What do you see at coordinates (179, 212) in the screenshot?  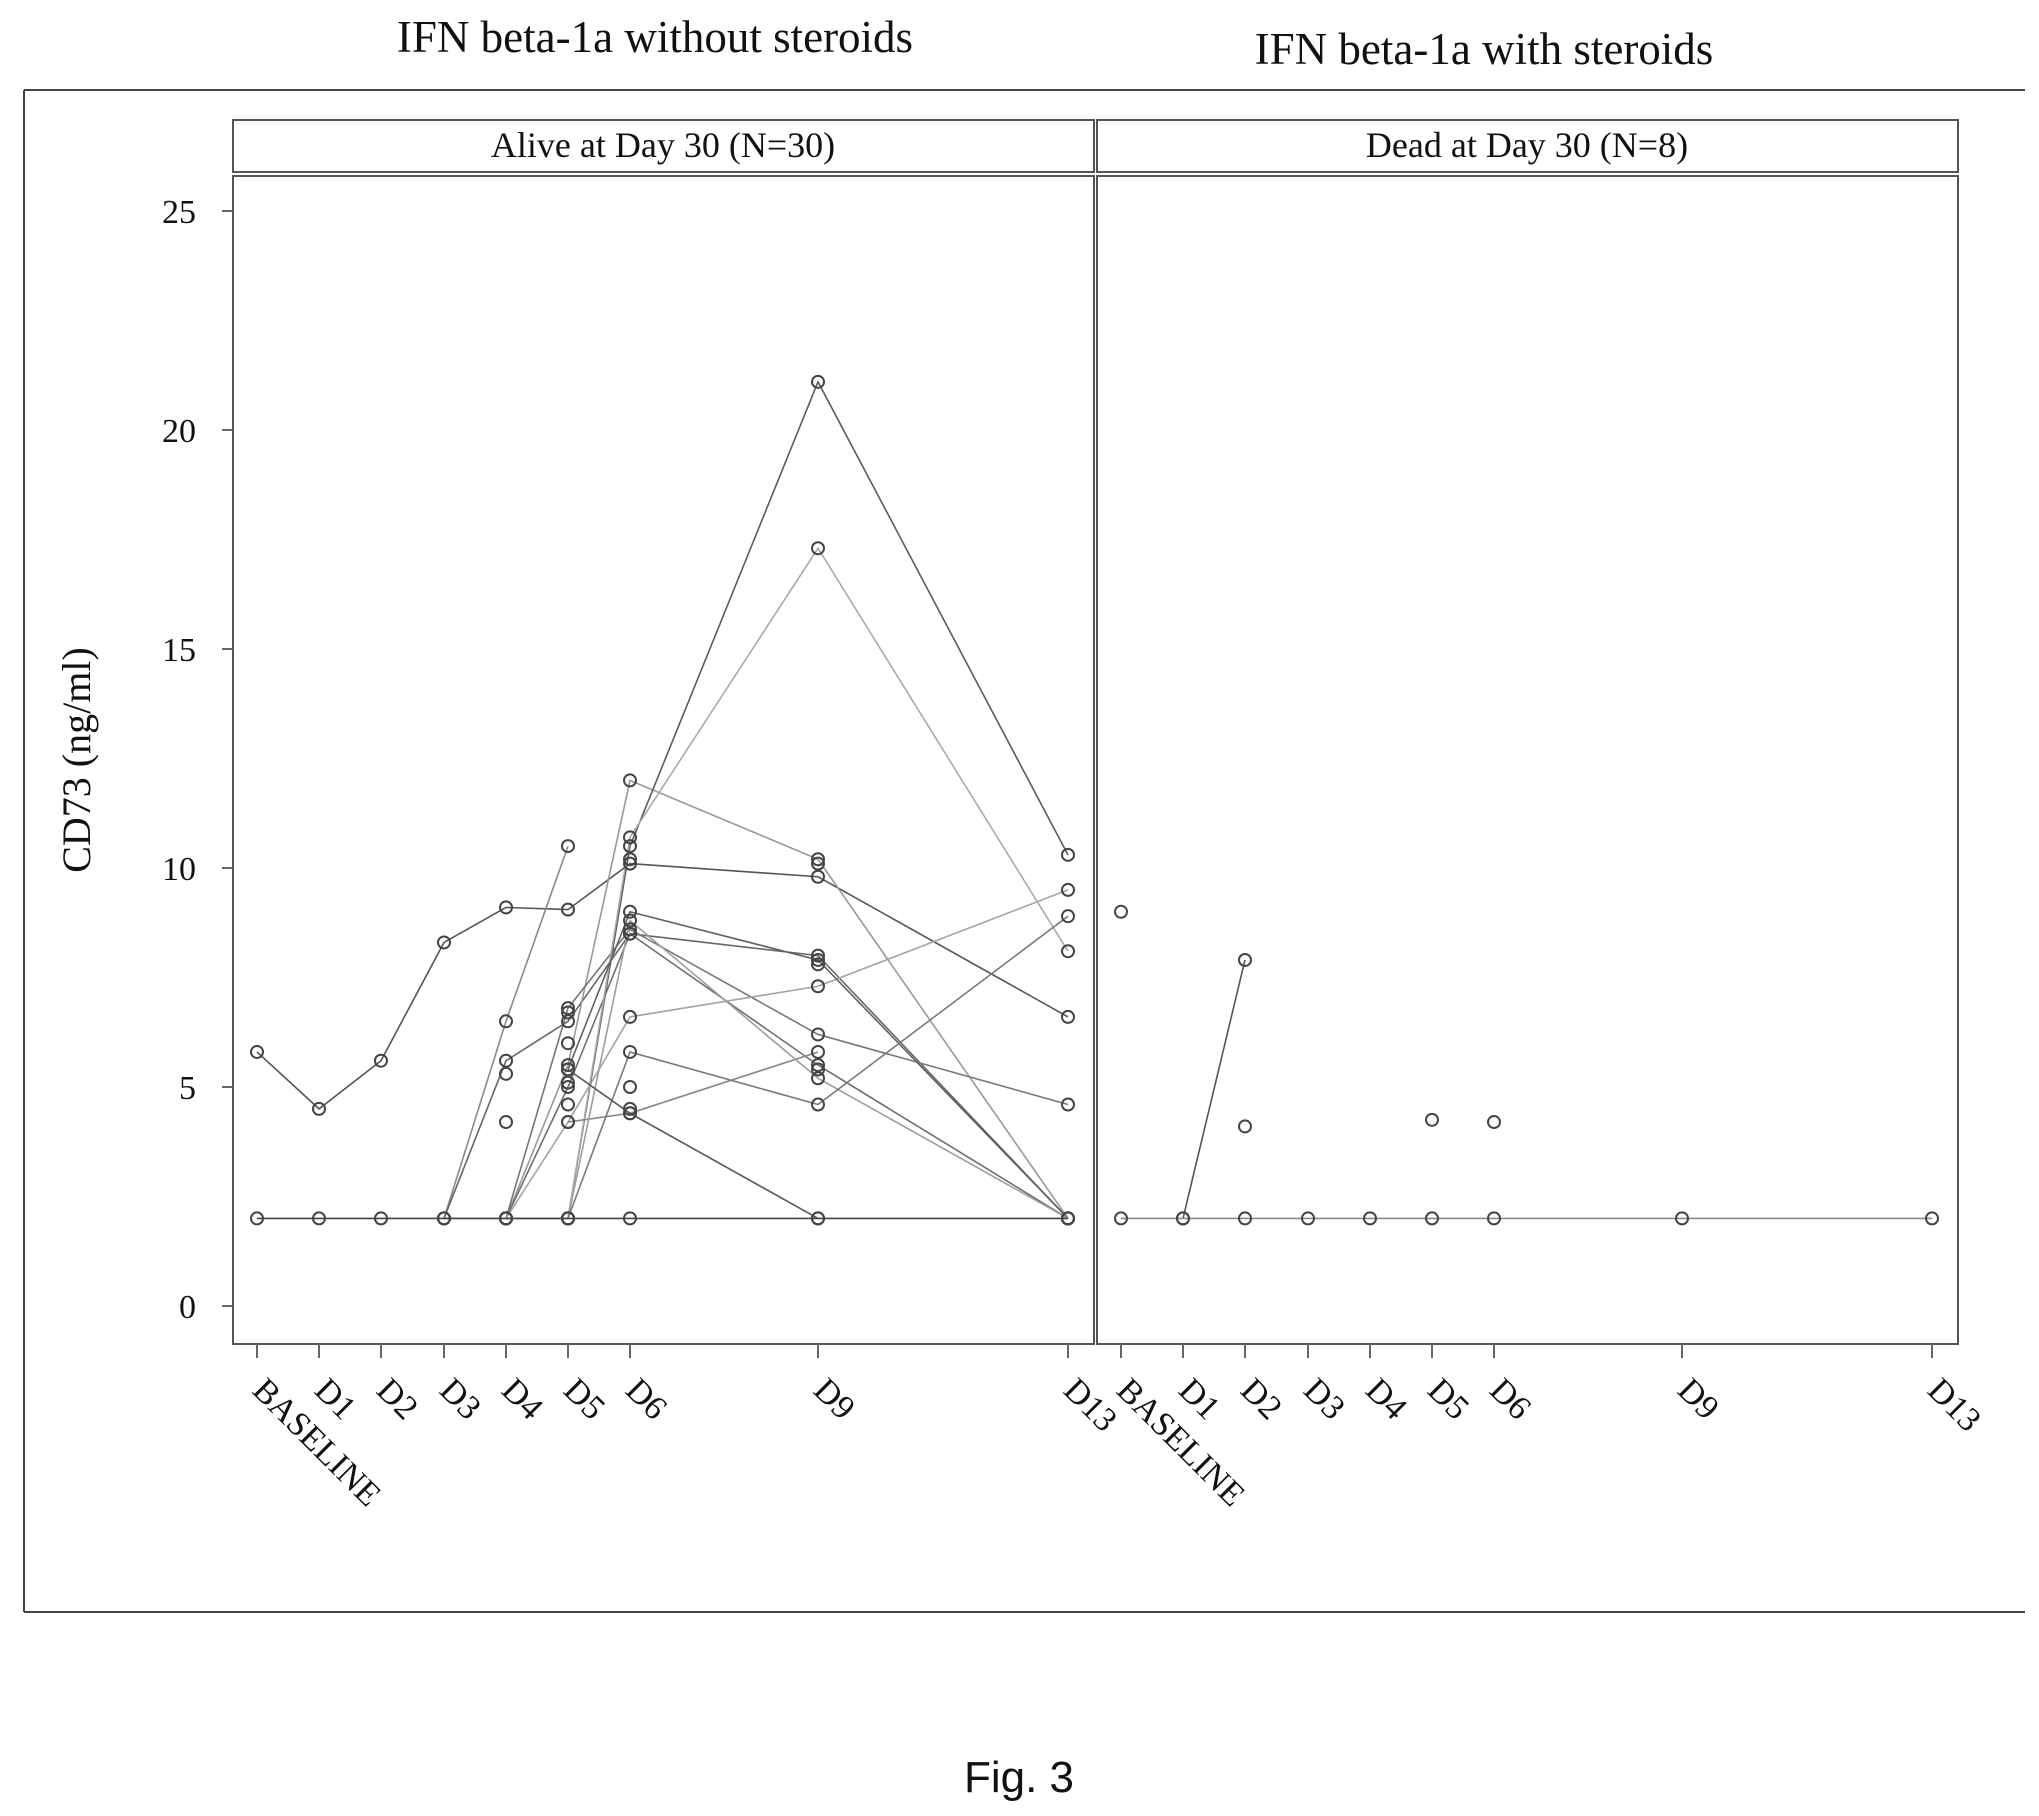 I see `y-tick-label: 25` at bounding box center [179, 212].